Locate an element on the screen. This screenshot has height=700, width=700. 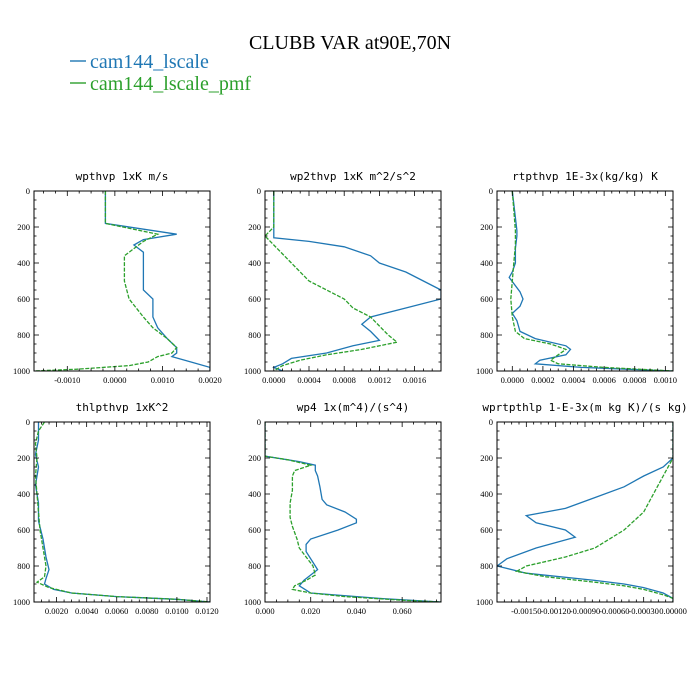
x-tick-label: 0.0012 is located at coordinates (379, 380).